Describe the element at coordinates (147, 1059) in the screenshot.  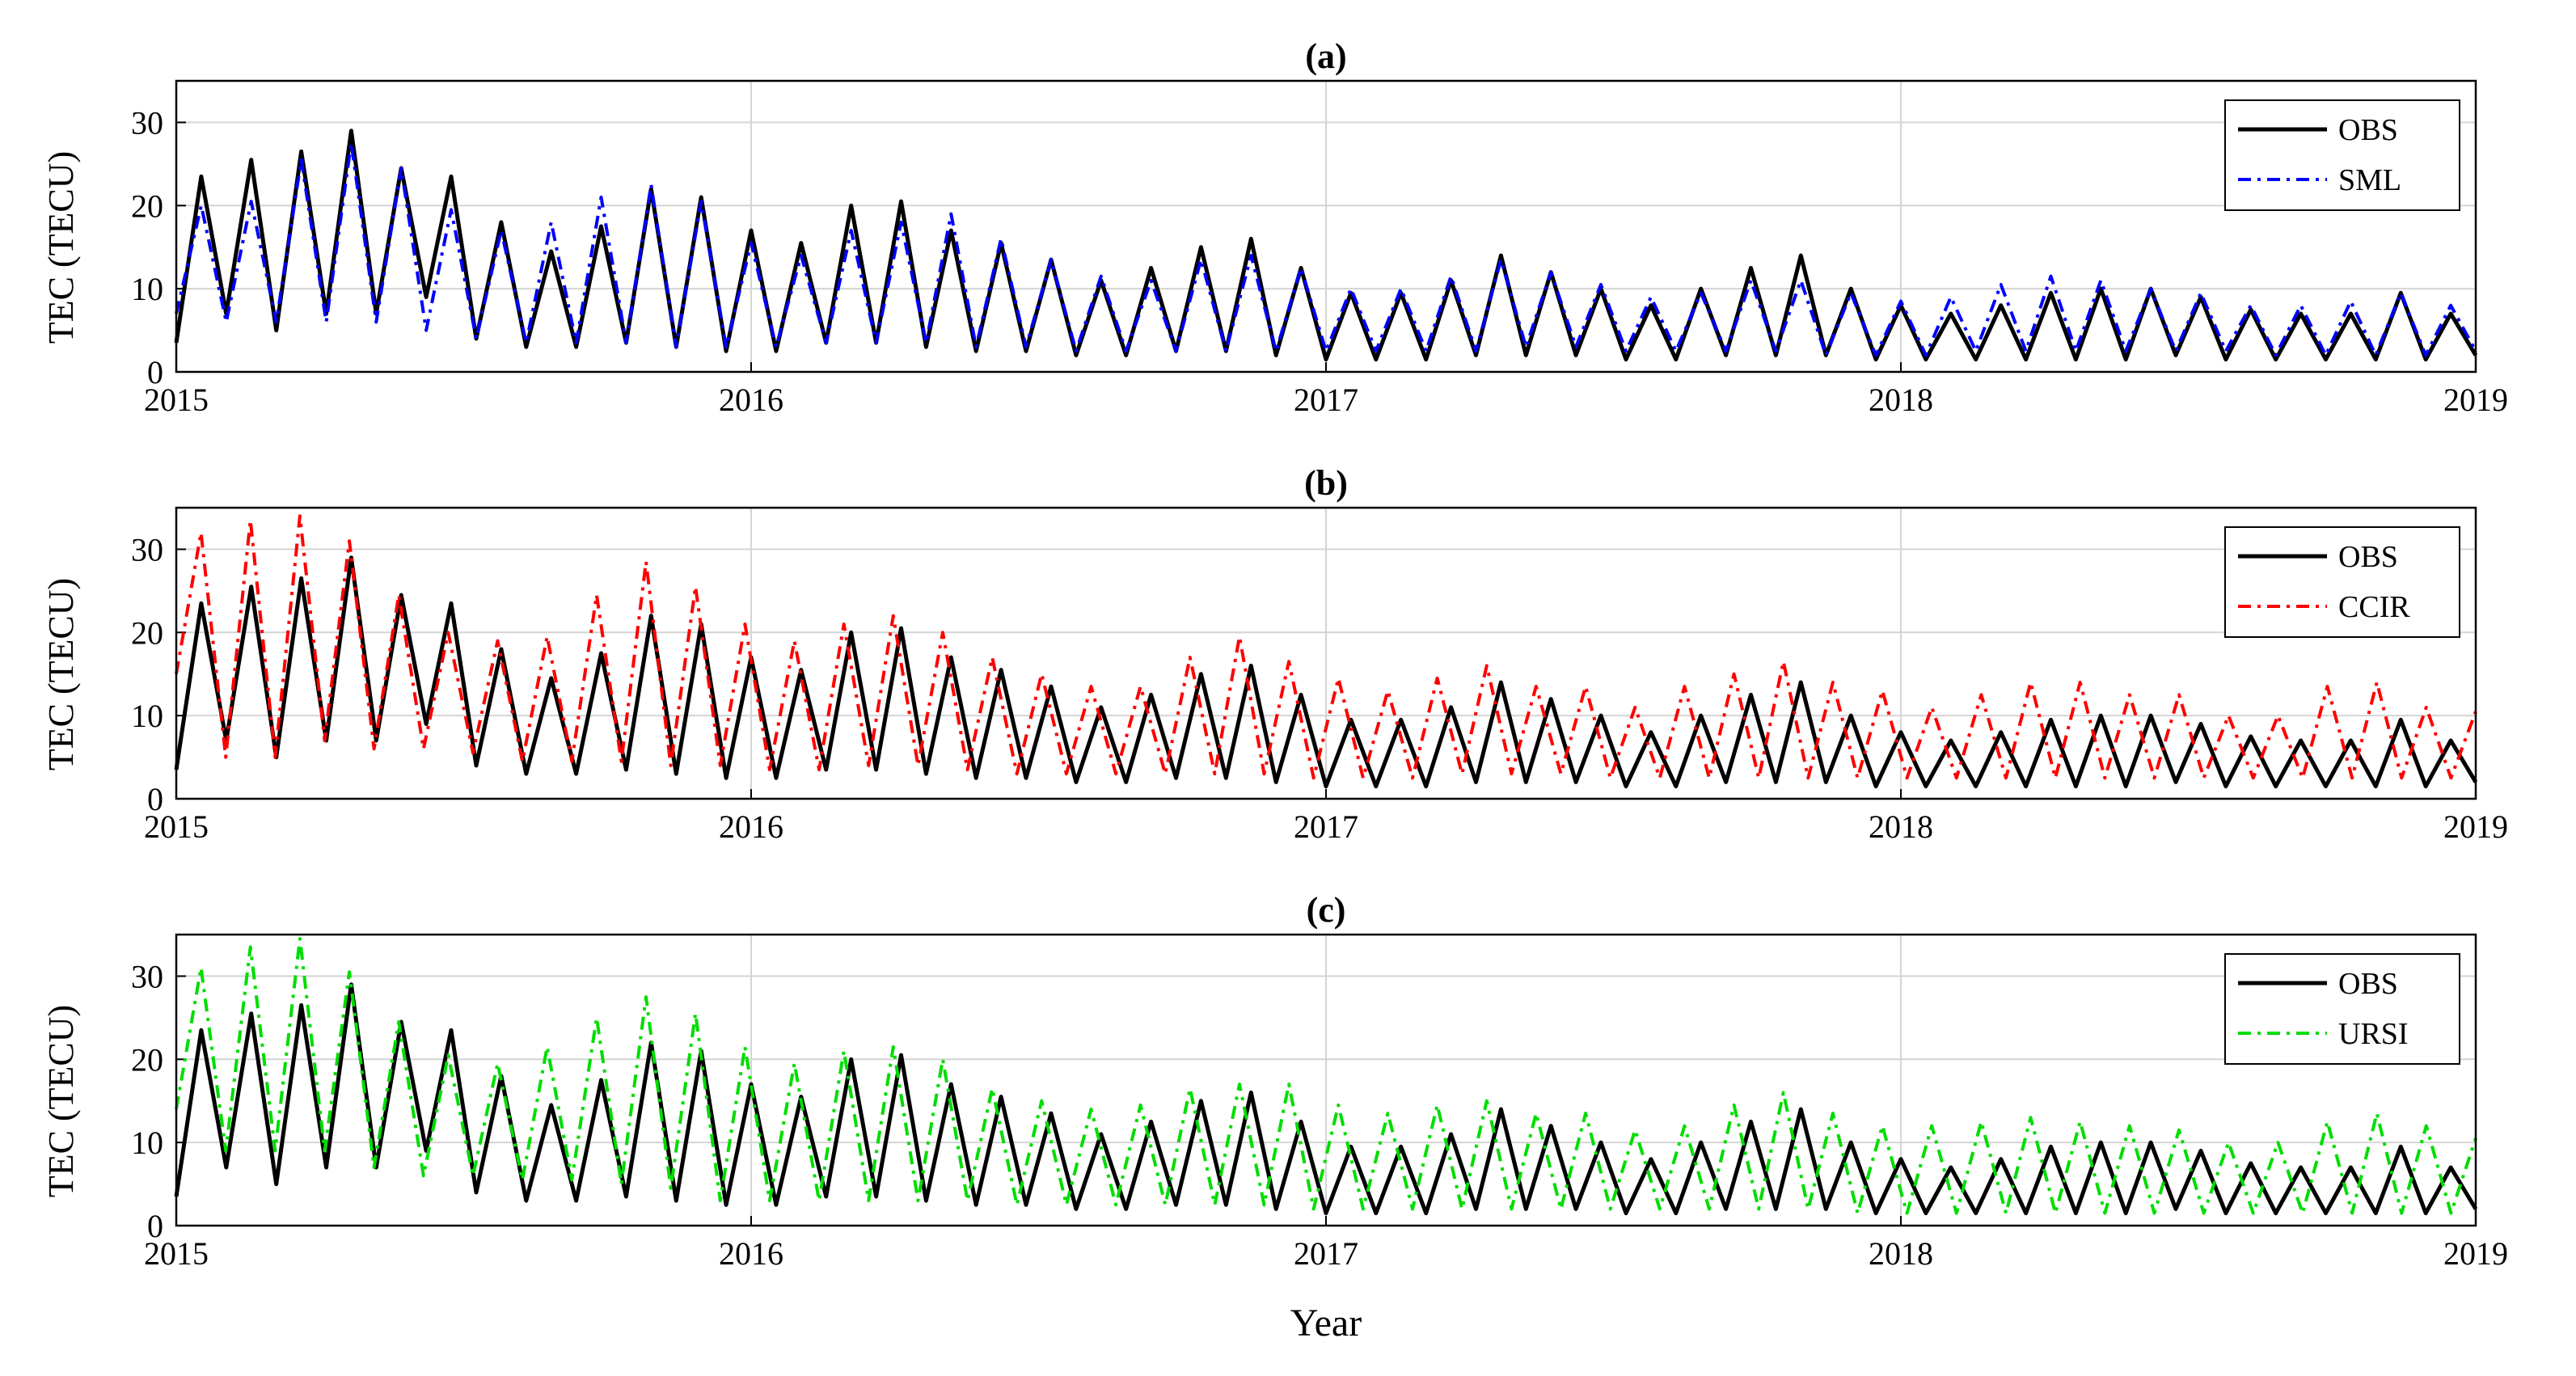
I see `panel-c-ytick-label-20: 20` at that location.